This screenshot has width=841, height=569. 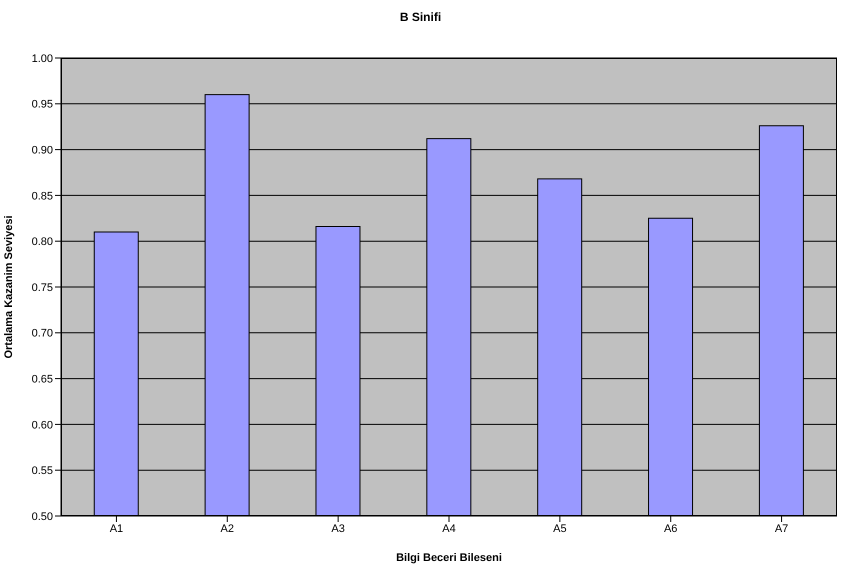 I want to click on y-tick-label: 0.95, so click(x=42, y=104).